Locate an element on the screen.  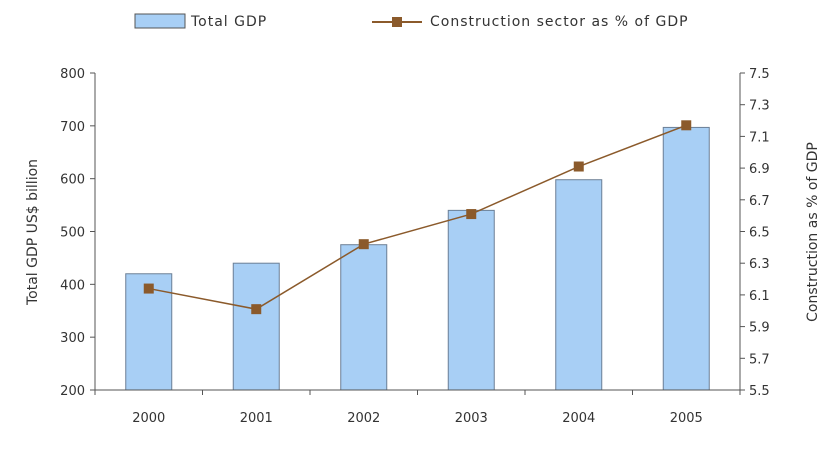
x-tick-label: 2005 is located at coordinates (686, 418).